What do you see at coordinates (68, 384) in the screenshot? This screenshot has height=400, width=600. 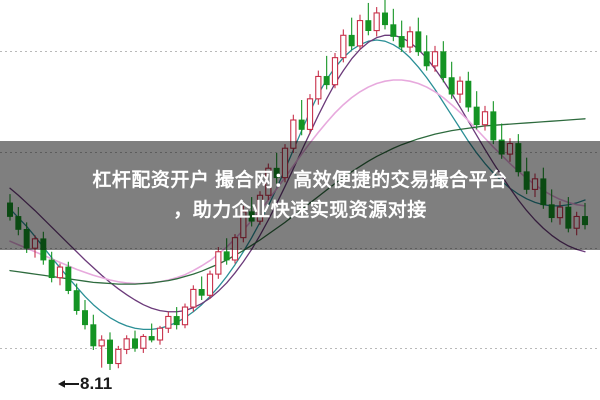 I see `left-arrow-icon` at bounding box center [68, 384].